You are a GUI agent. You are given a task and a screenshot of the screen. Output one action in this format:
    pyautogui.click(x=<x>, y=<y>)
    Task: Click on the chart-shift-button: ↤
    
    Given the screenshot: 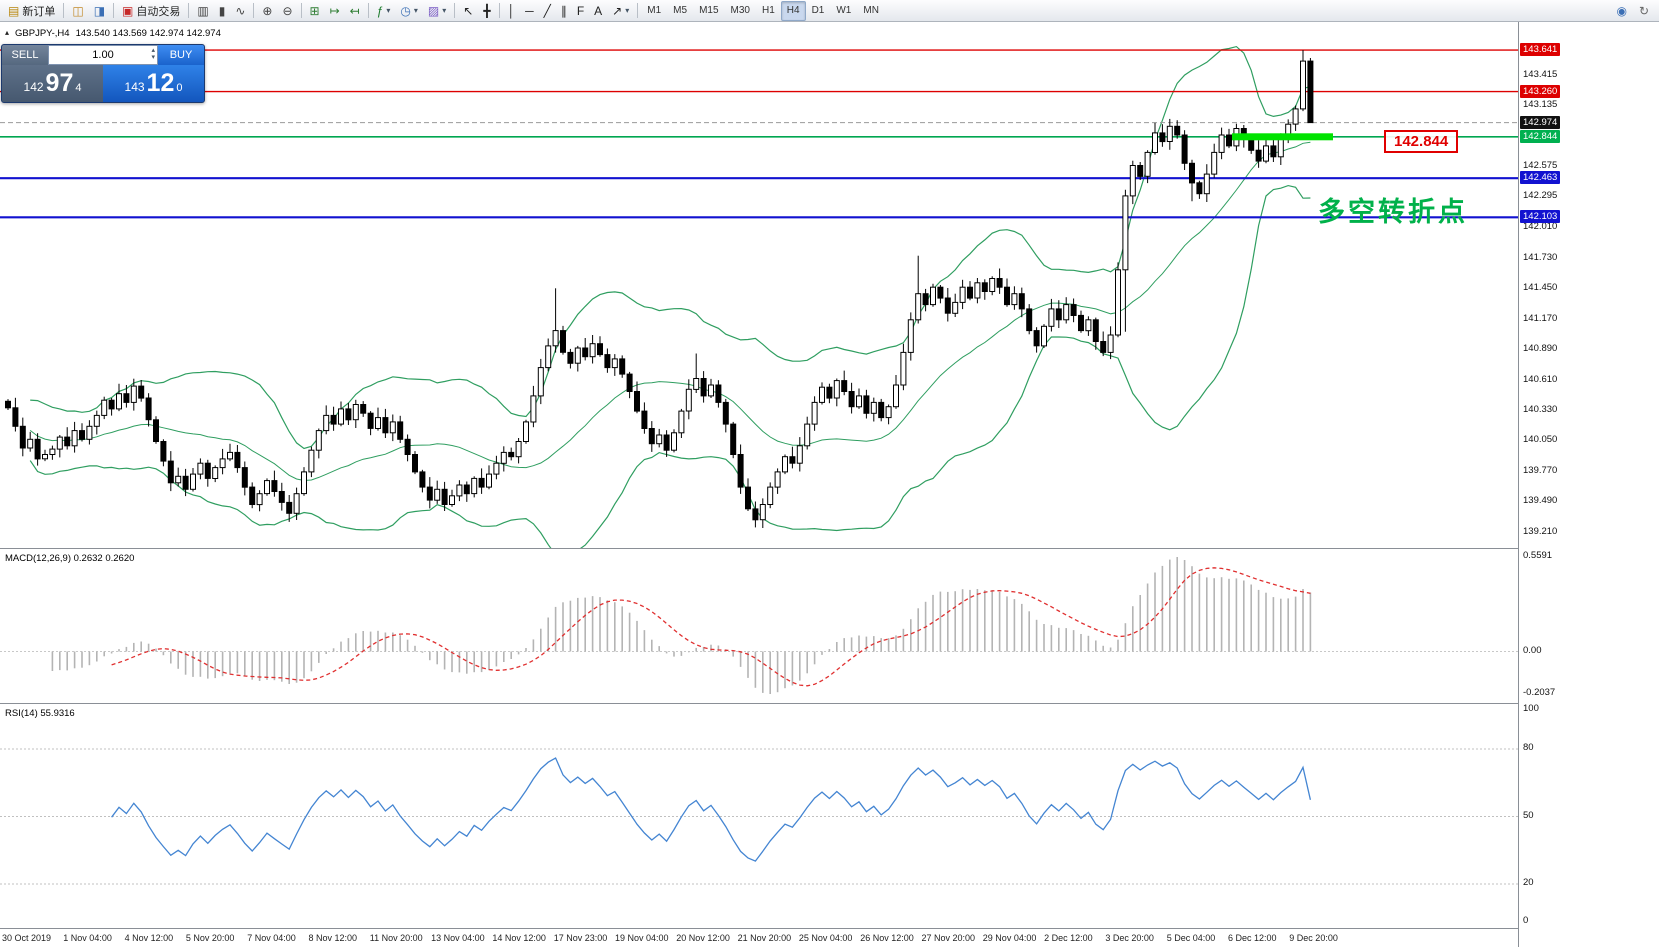 What is the action you would take?
    pyautogui.click(x=355, y=11)
    